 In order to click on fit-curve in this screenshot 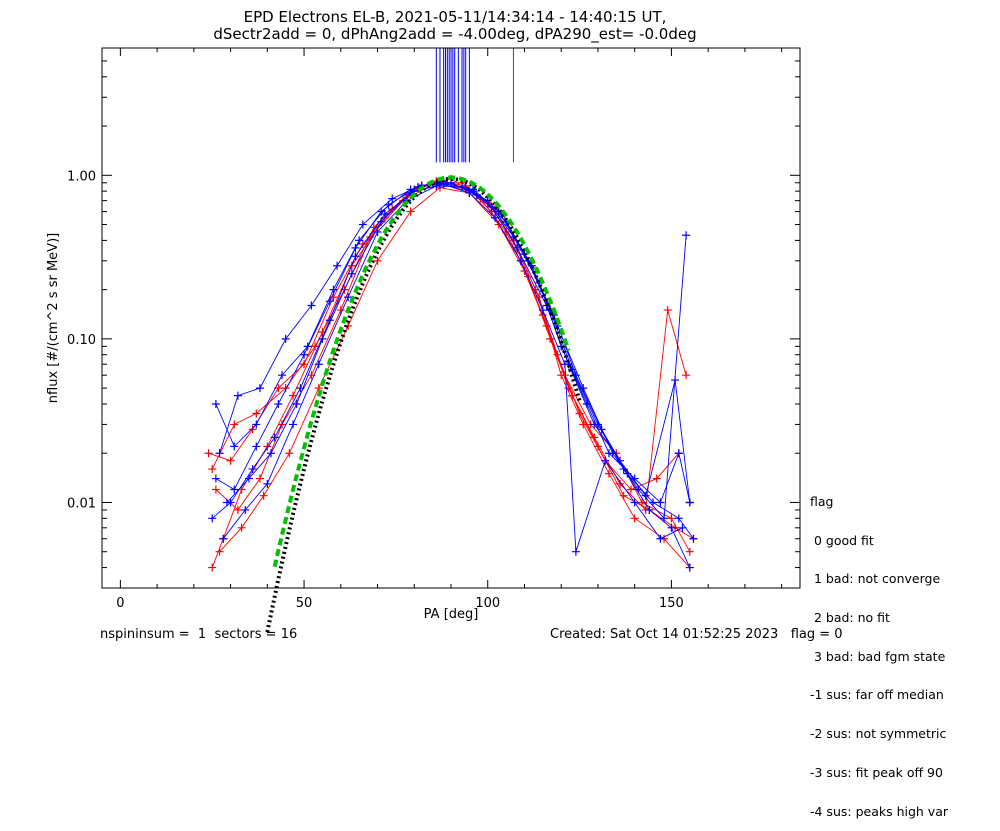, I will do `click(421, 371)`.